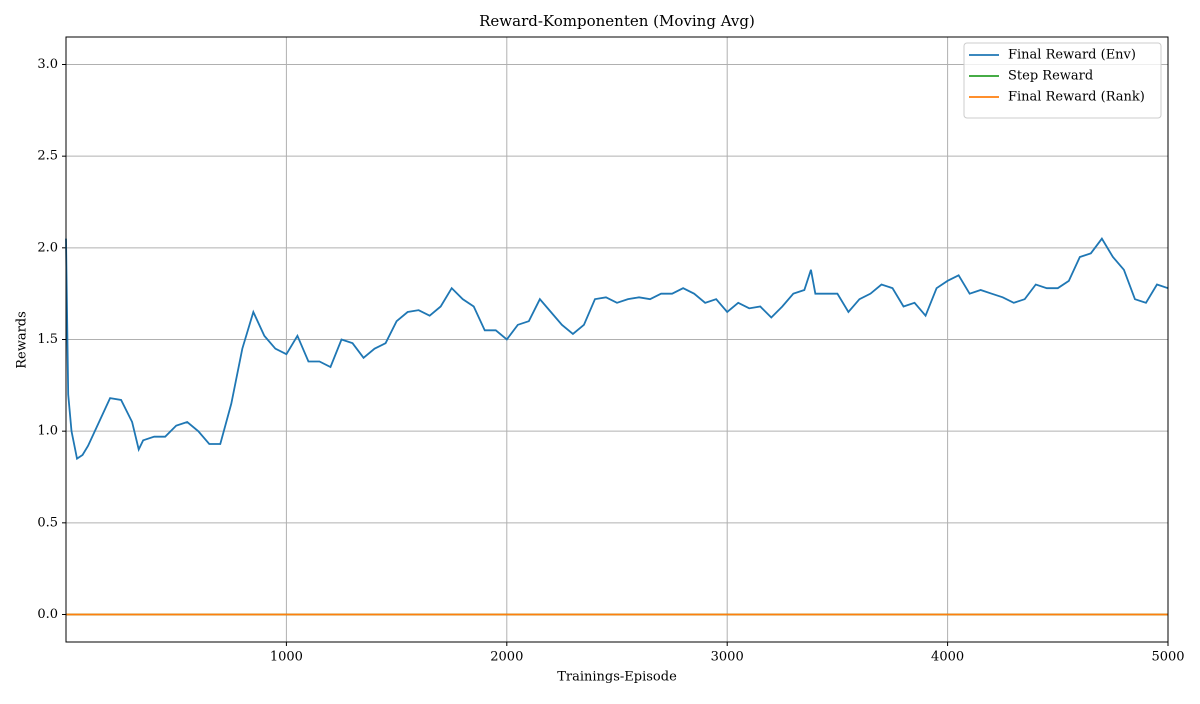 The width and height of the screenshot is (1200, 704). Describe the element at coordinates (47, 431) in the screenshot. I see `y-tick-label: 1.0` at that location.